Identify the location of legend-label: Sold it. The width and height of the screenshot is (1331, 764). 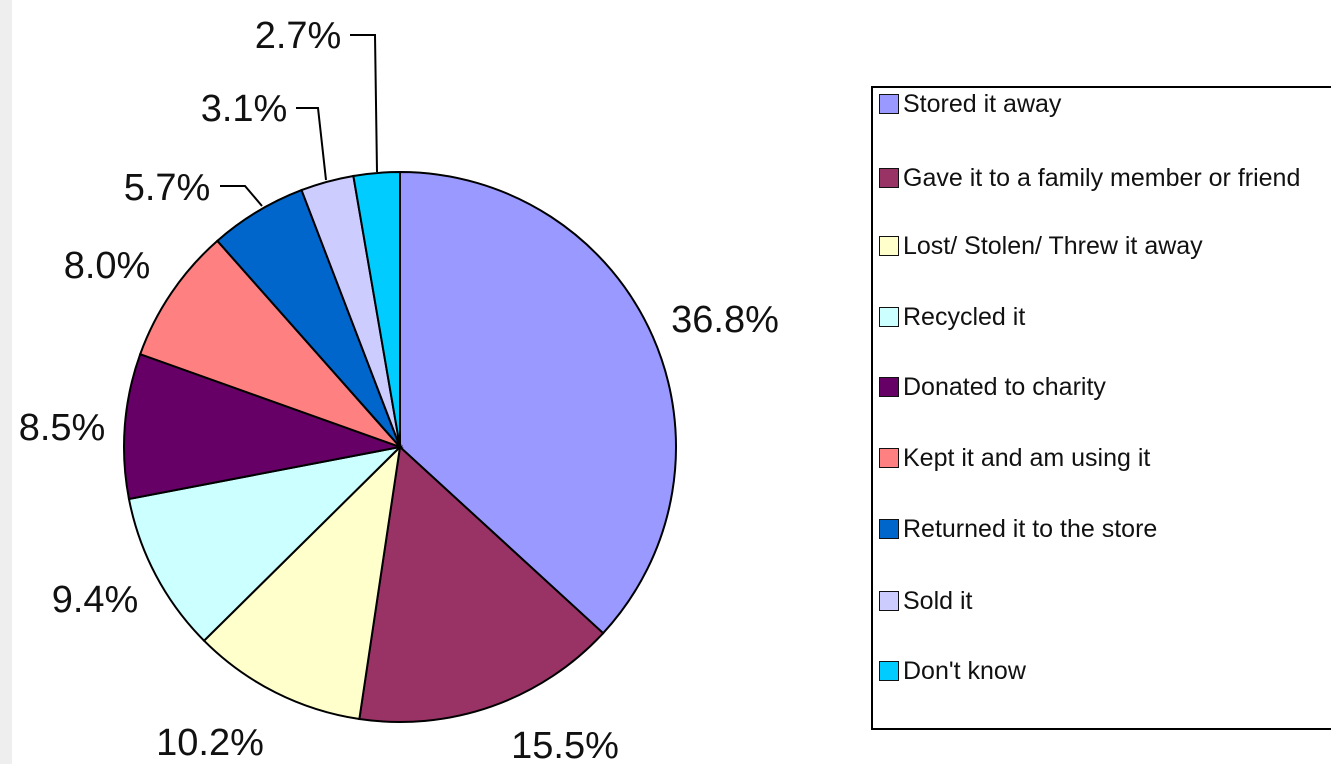
(938, 601).